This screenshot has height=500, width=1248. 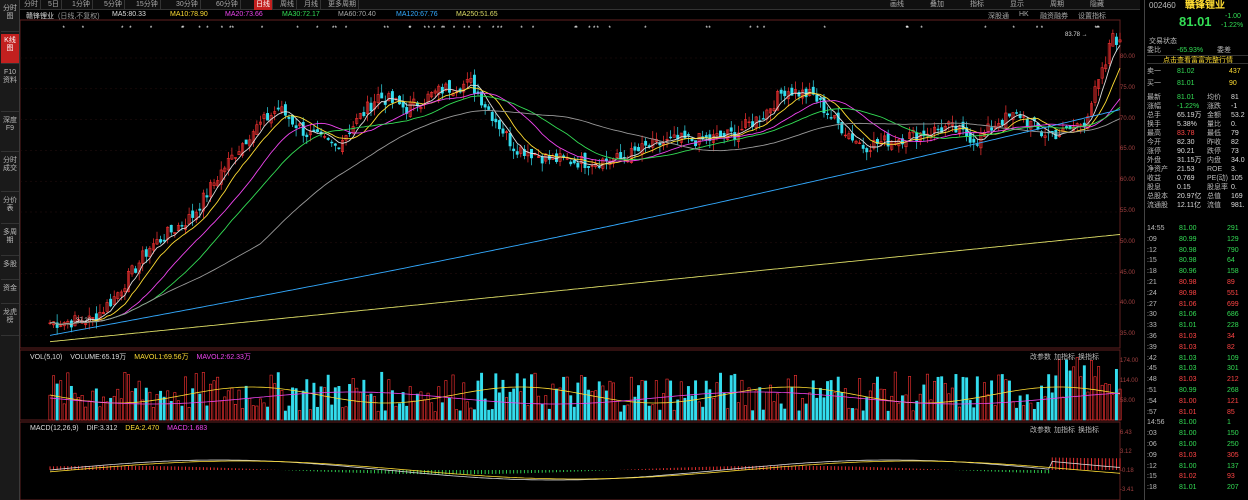 I want to click on nav-tab-3: 深度F9, so click(x=10, y=133).